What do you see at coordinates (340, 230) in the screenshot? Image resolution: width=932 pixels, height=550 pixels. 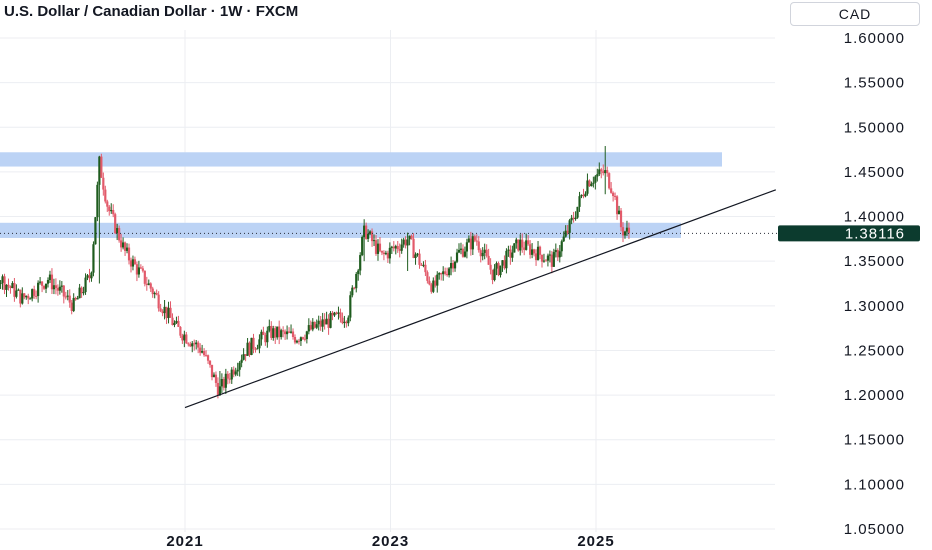 I see `resistance-zone-lower` at bounding box center [340, 230].